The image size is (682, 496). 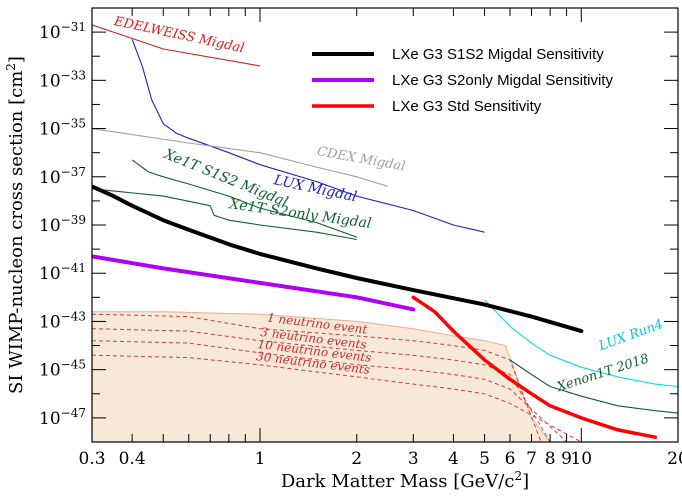 I want to click on x-tick-label: 6, so click(x=510, y=459).